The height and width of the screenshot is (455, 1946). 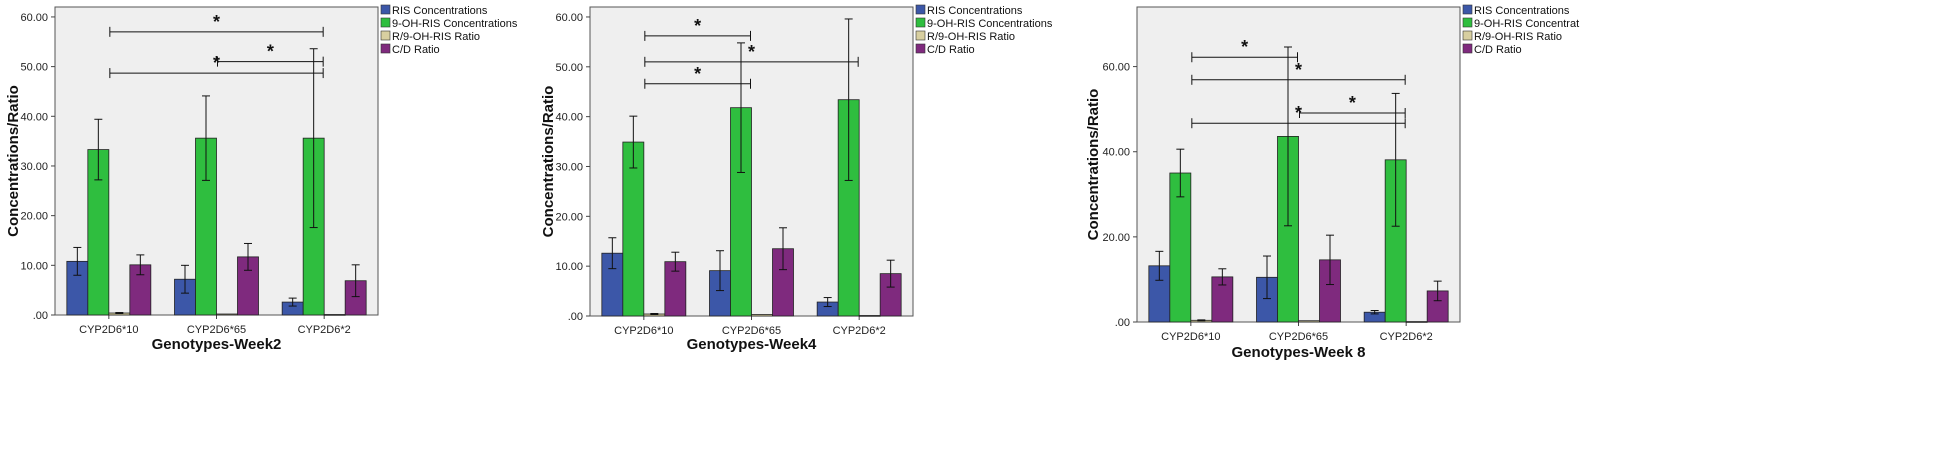 I want to click on x-axis-title: Genotypes-Week2, so click(x=217, y=344).